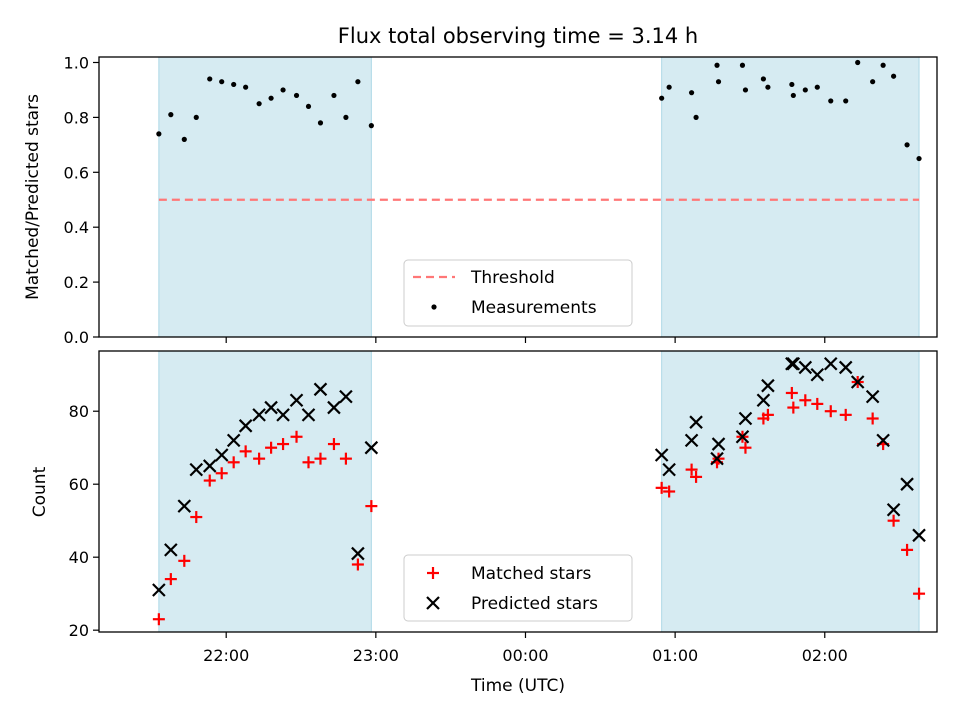 This screenshot has height=720, width=960. What do you see at coordinates (79, 630) in the screenshot?
I see `count-ytick-label: 20` at bounding box center [79, 630].